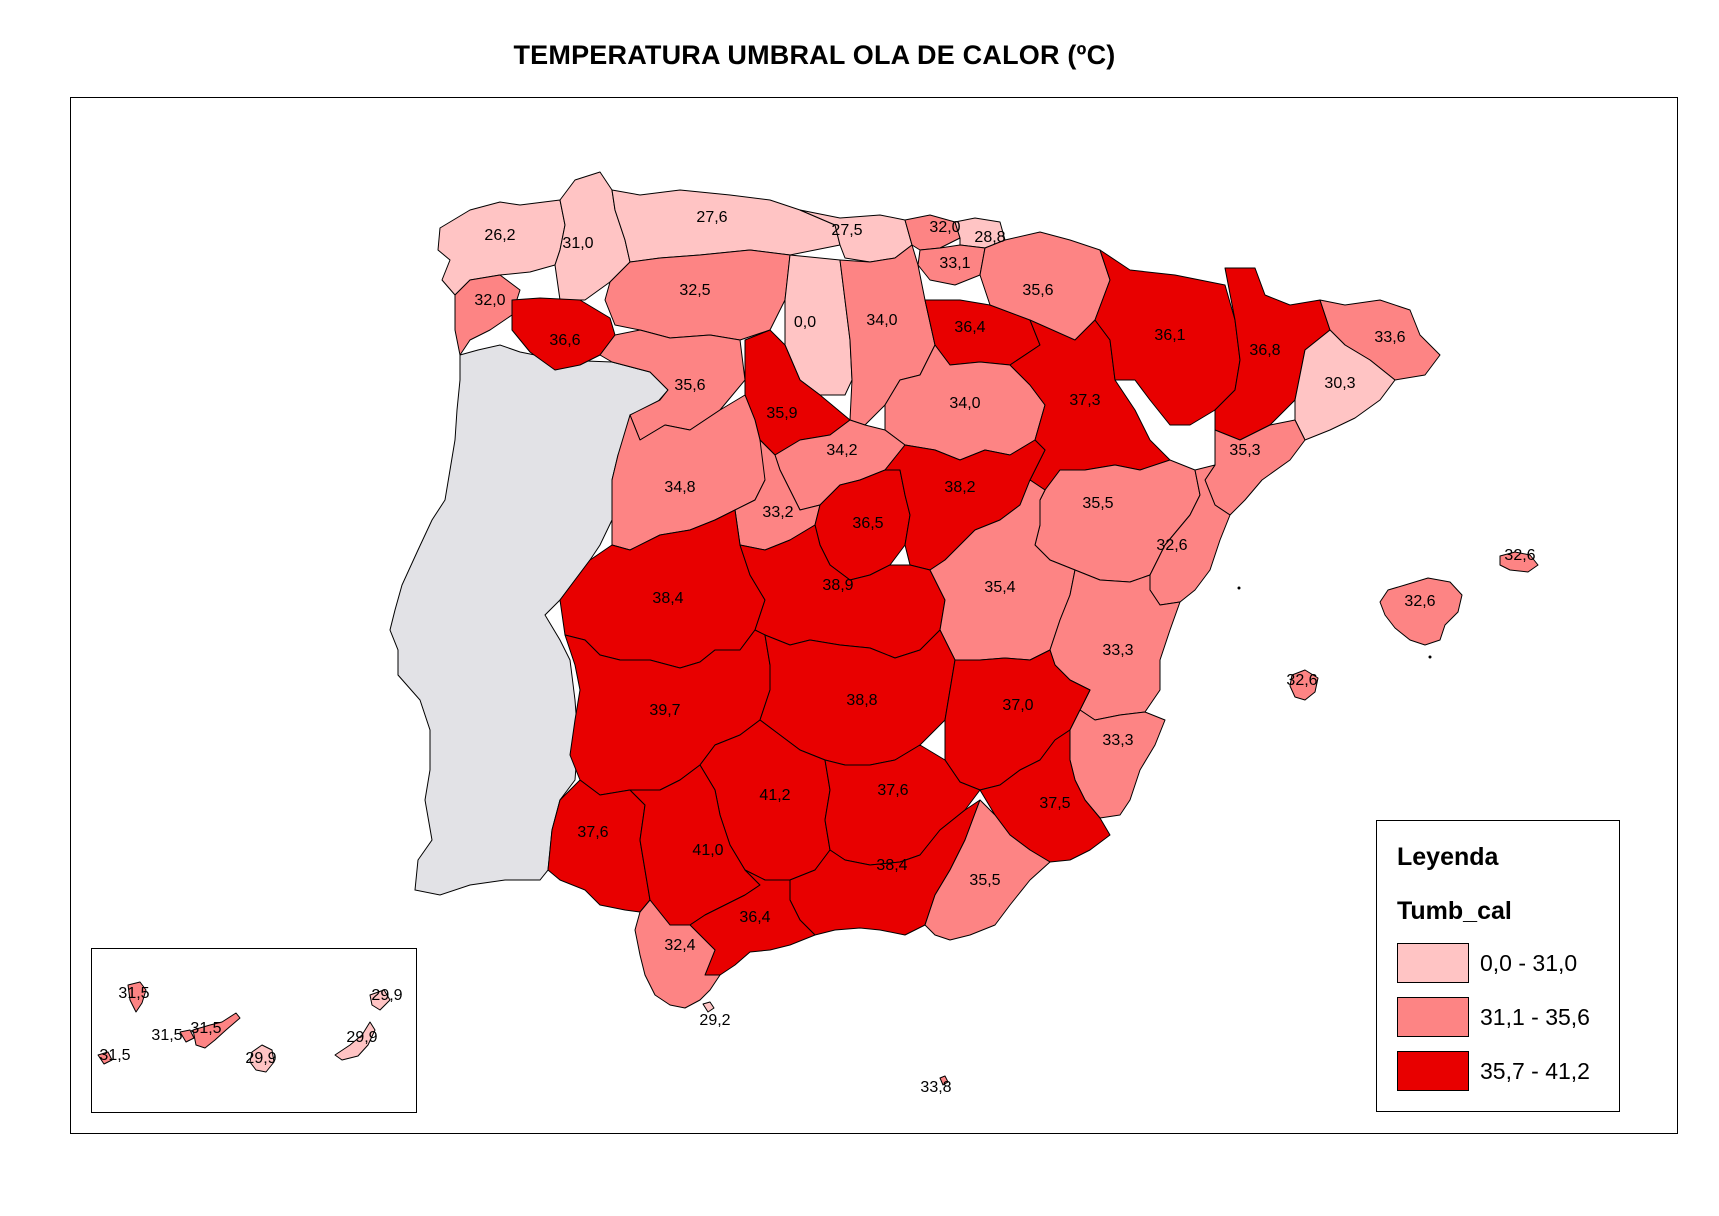  I want to click on province-value-label: 35,4, so click(999, 587).